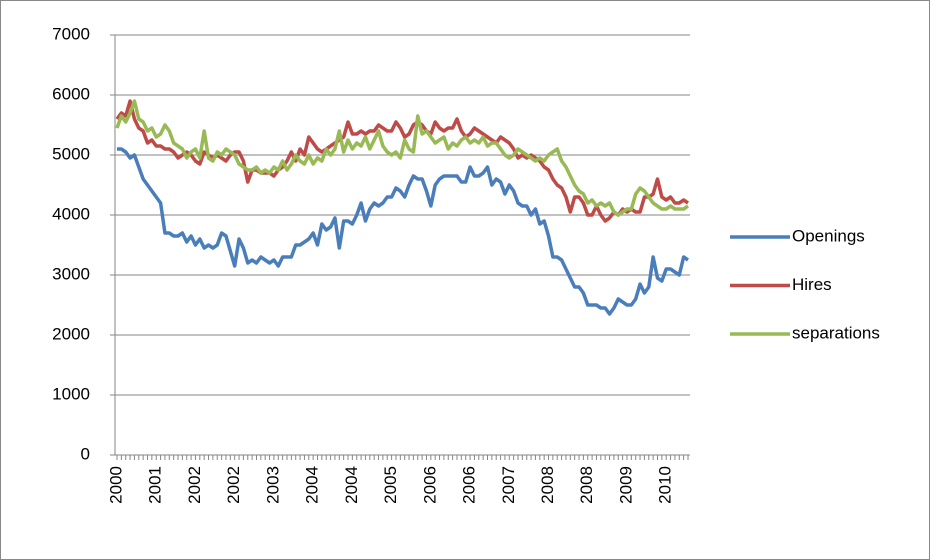 This screenshot has width=930, height=560. What do you see at coordinates (508, 485) in the screenshot?
I see `x-tick-label: 2007` at bounding box center [508, 485].